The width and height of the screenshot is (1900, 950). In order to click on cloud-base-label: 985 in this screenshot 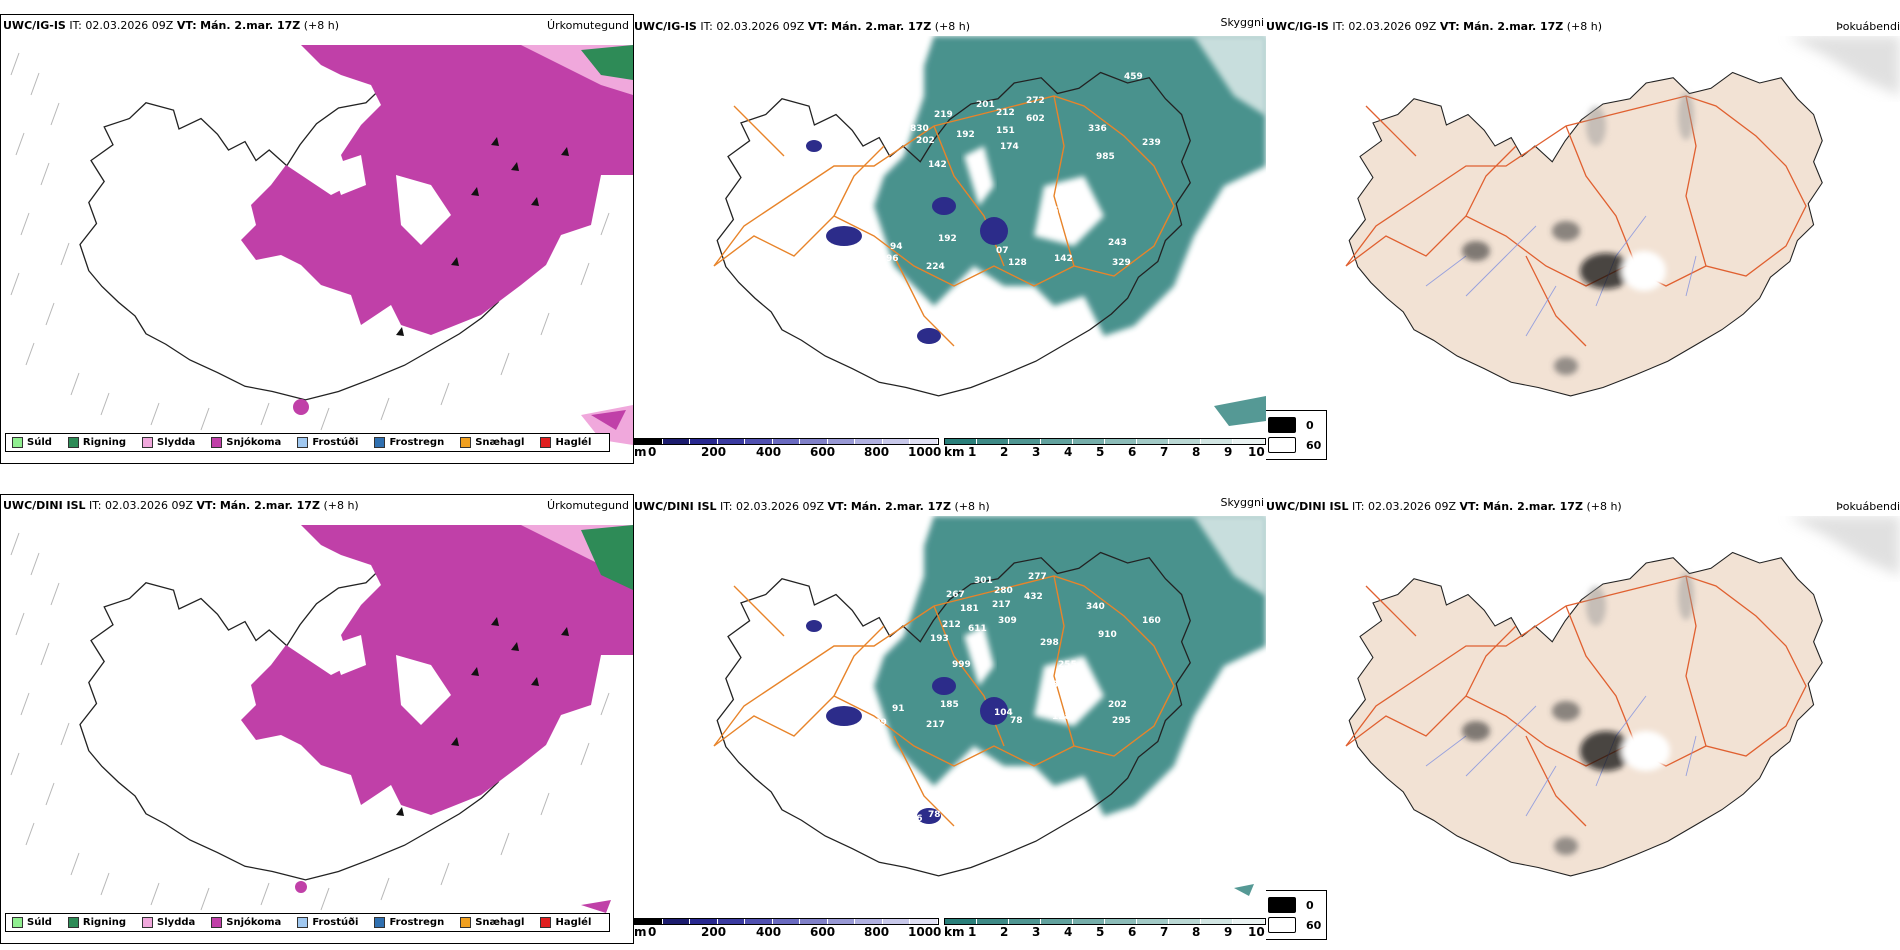, I will do `click(1105, 157)`.